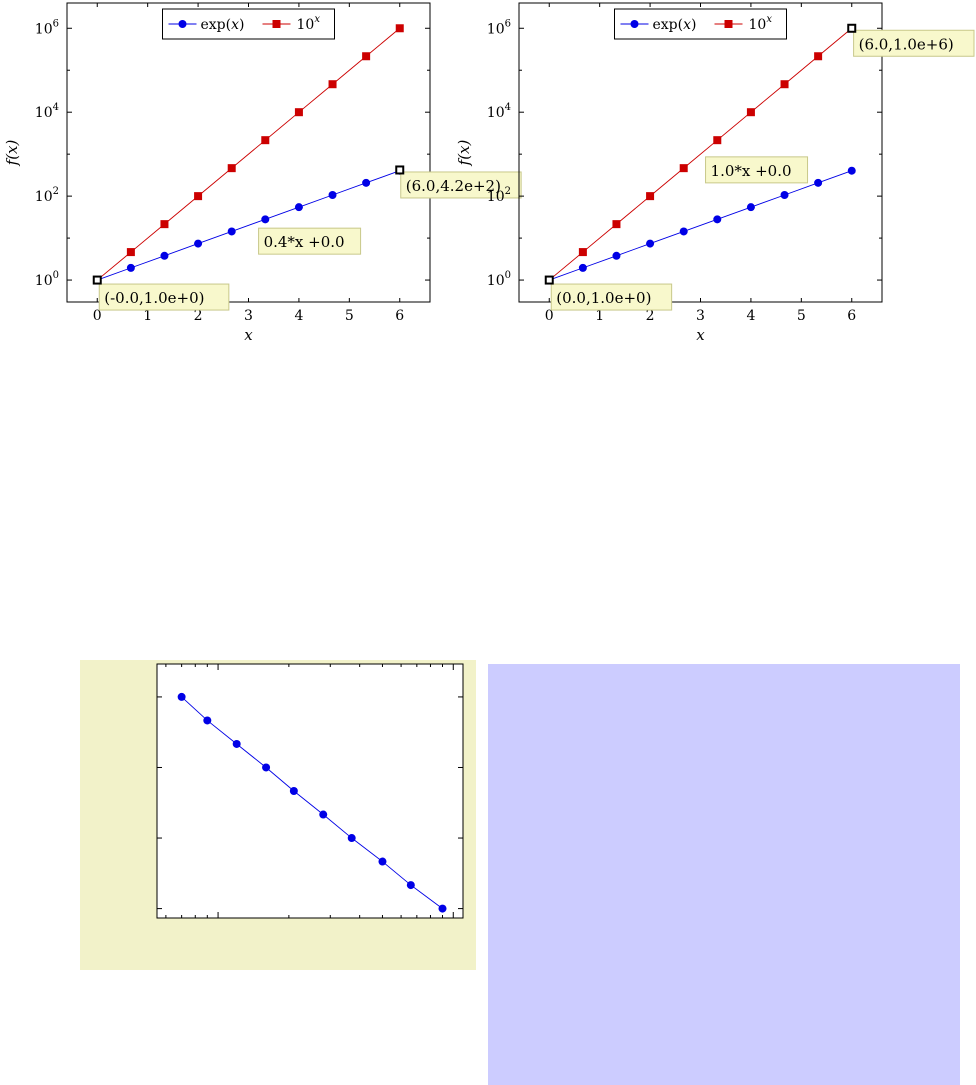  I want to click on plot-frame, so click(310, 791).